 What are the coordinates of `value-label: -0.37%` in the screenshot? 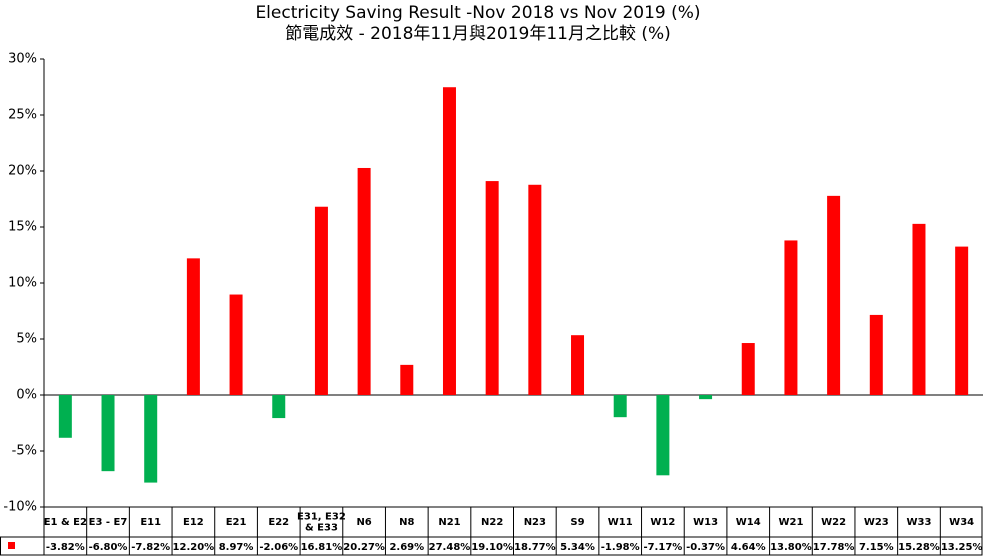 It's located at (705, 547).